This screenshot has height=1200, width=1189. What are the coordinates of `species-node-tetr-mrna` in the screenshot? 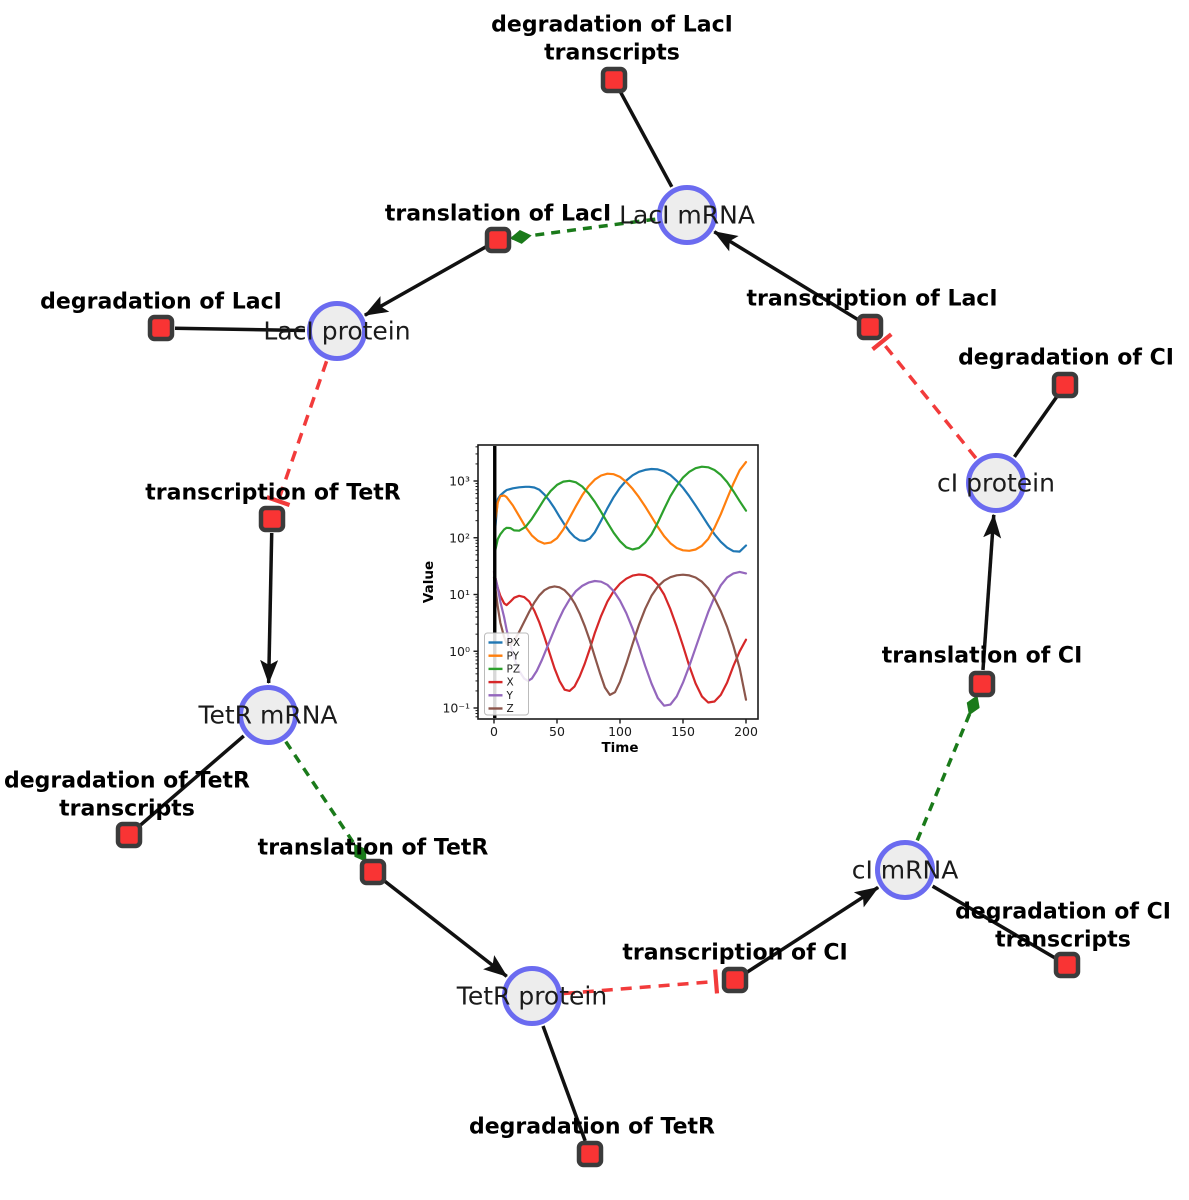 It's located at (268, 715).